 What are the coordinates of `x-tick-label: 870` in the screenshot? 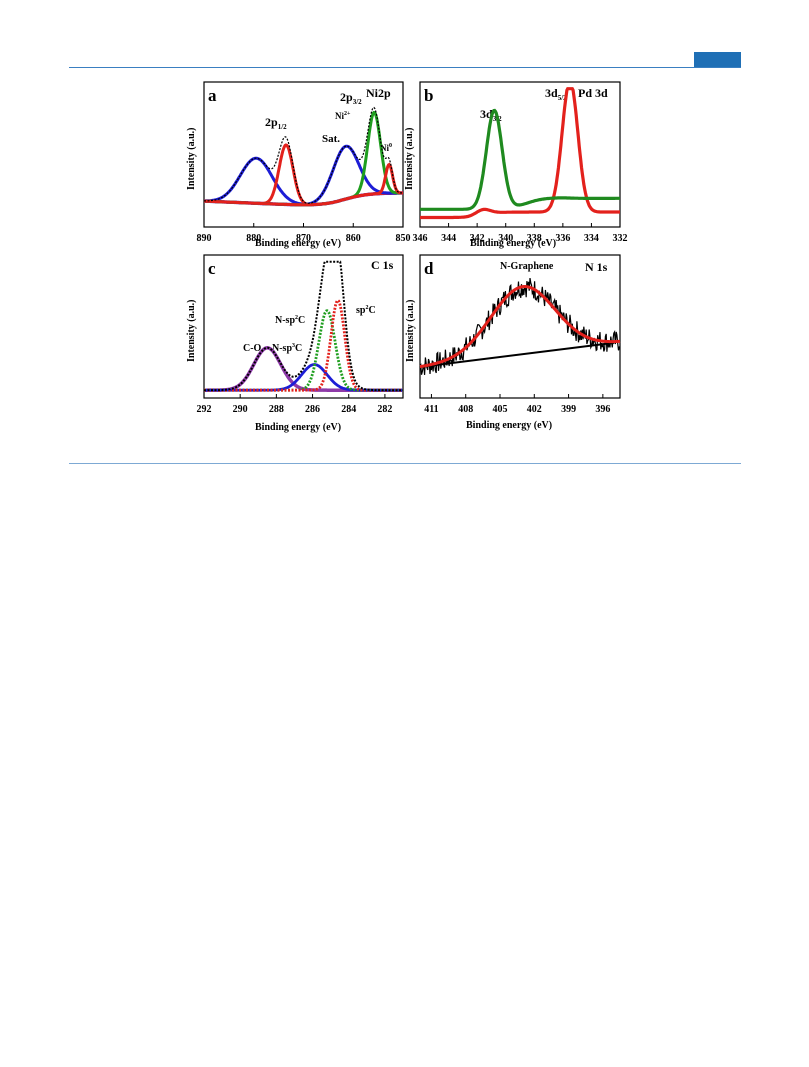 It's located at (303, 238).